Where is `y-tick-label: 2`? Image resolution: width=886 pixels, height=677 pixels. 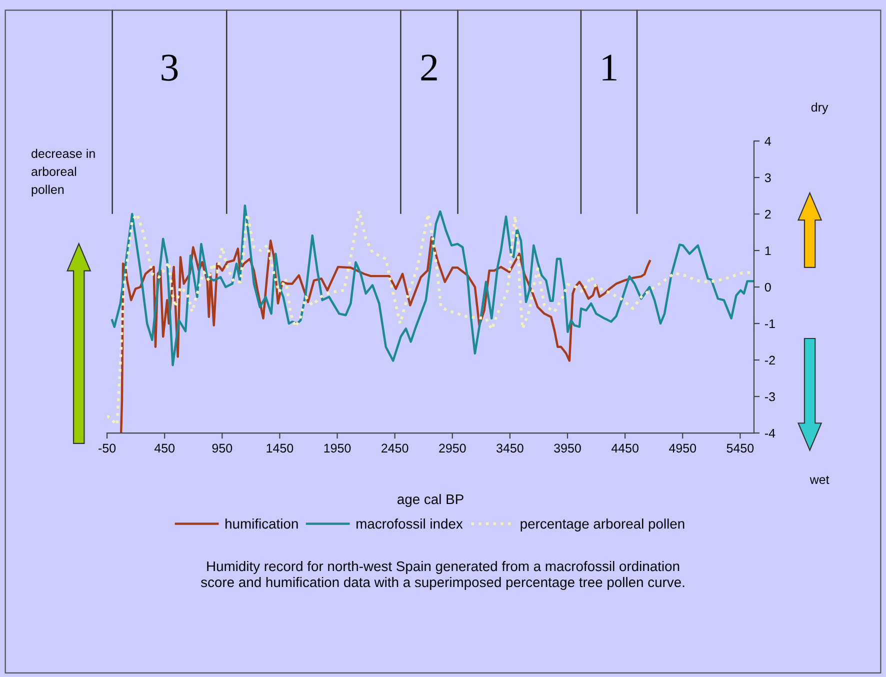
y-tick-label: 2 is located at coordinates (768, 214).